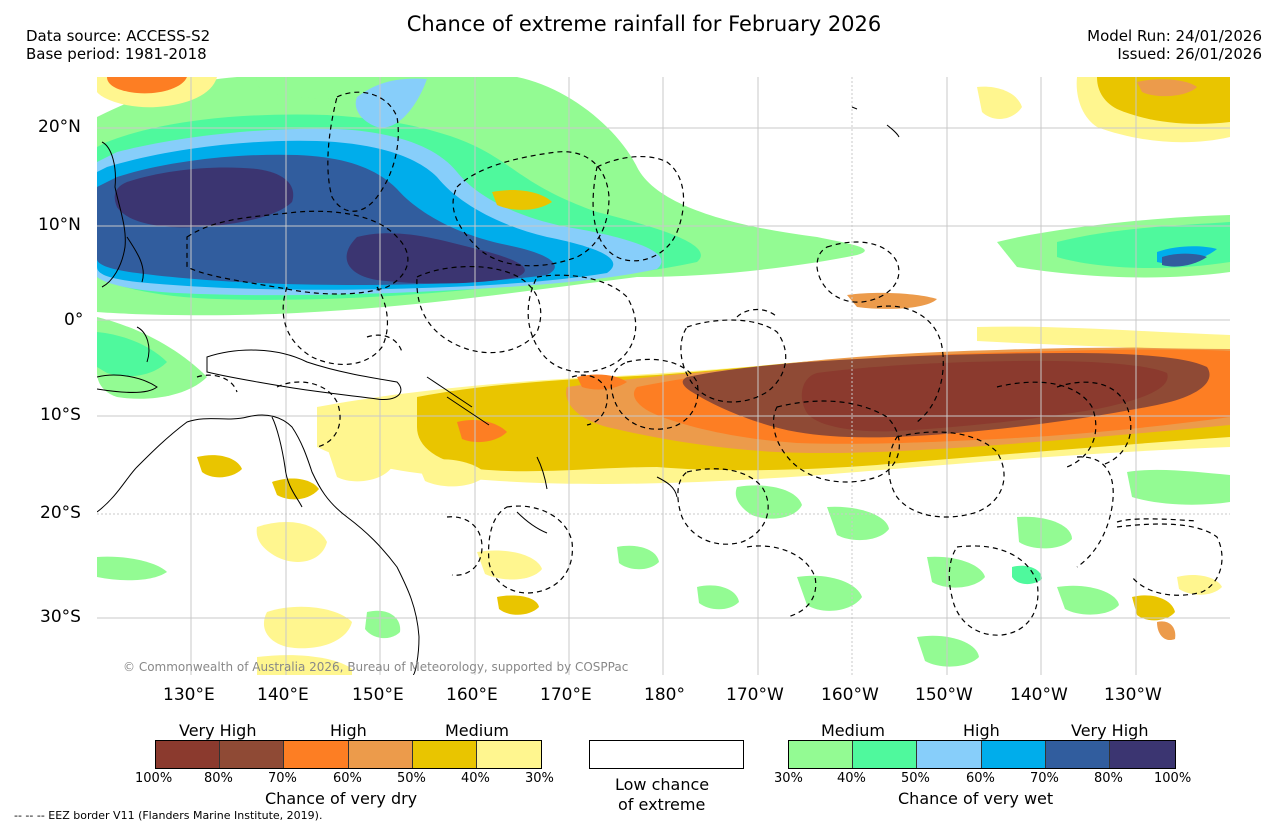  Describe the element at coordinates (60, 415) in the screenshot. I see `lat-label-10s: 10°S` at that location.